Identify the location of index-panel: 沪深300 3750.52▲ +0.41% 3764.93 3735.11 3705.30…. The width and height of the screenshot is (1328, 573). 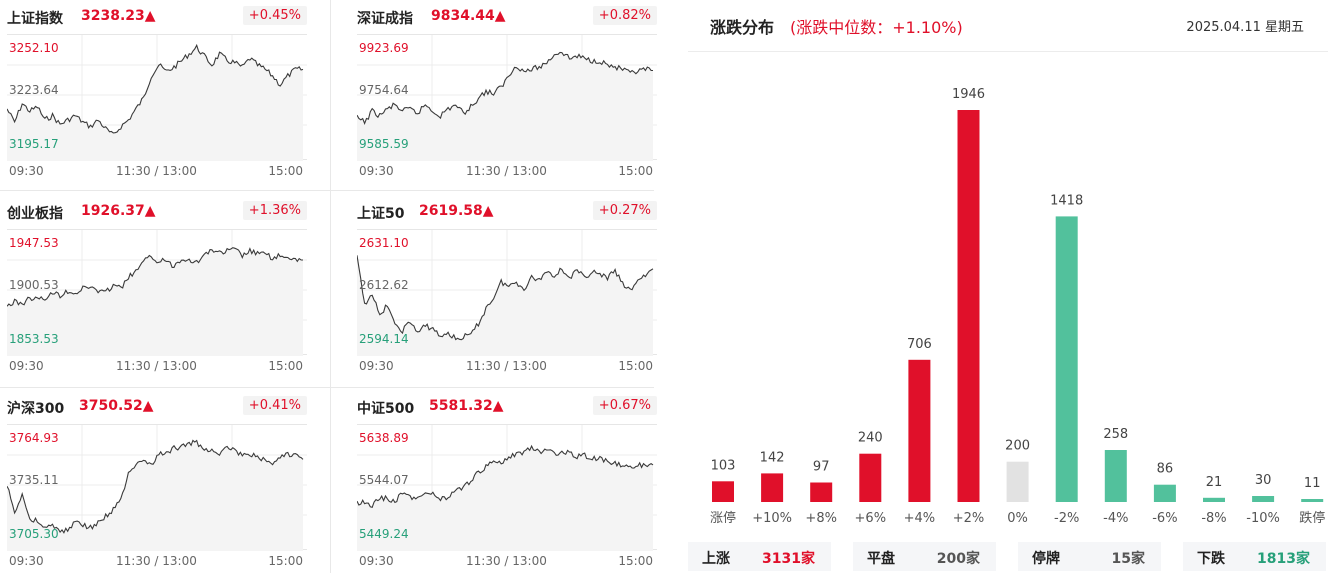
(157, 481).